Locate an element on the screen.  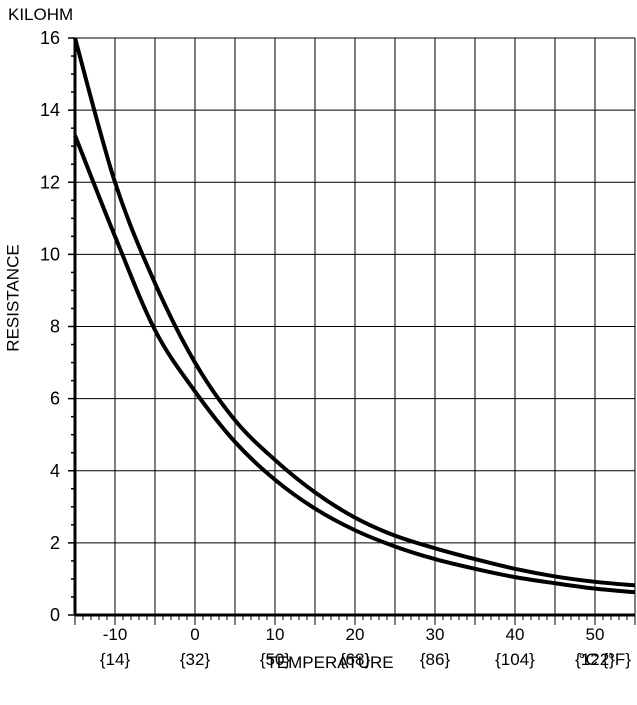
x-tick-label-fahrenheit: {32} is located at coordinates (195, 659).